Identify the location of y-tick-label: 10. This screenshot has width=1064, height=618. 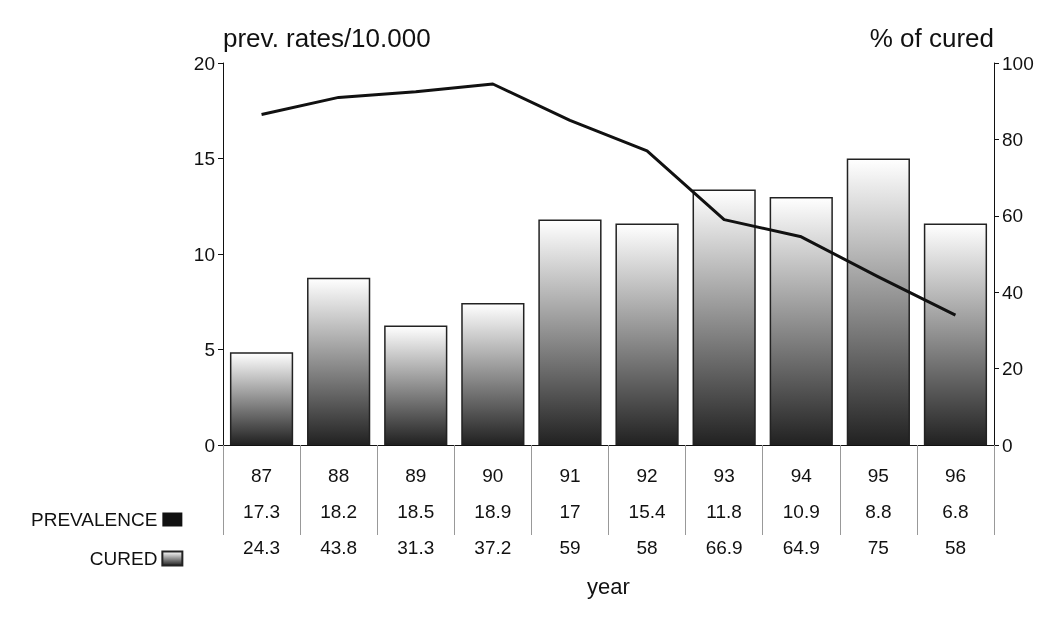
(204, 254).